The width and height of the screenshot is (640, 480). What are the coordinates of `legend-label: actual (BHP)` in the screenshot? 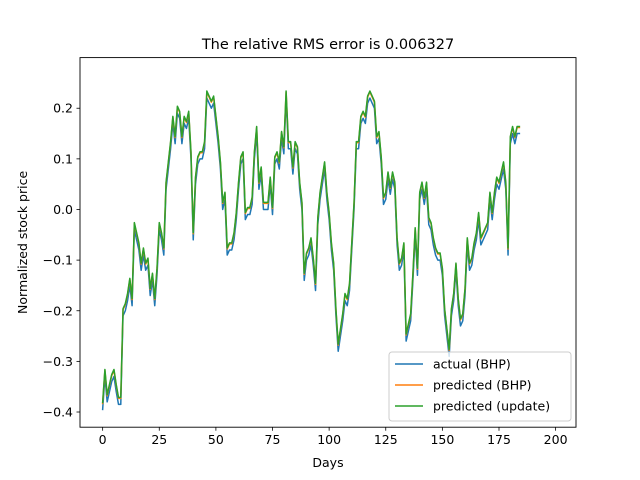 It's located at (472, 364).